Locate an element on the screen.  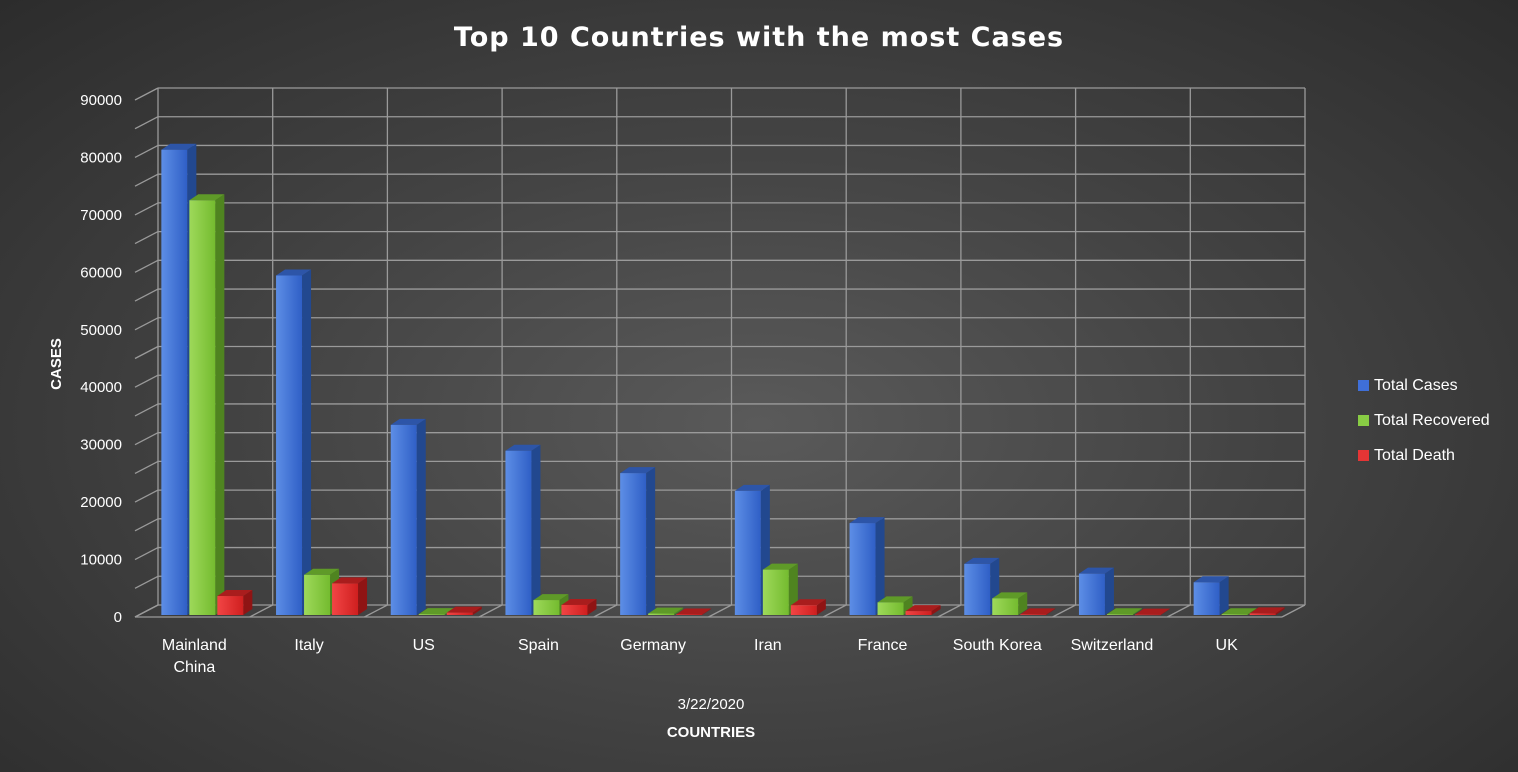
legend-swatch-total-cases is located at coordinates (1363, 385).